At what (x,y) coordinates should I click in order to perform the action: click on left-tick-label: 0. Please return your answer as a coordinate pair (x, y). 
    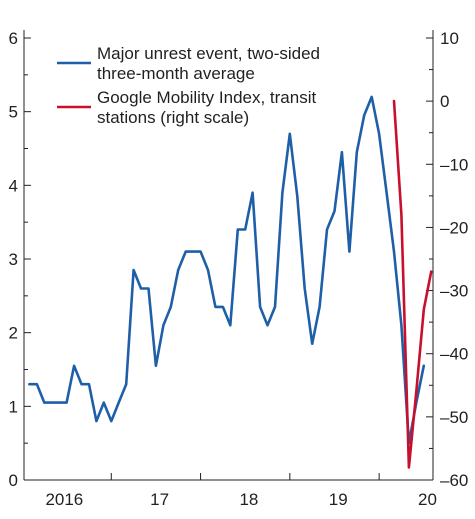
    Looking at the image, I should click on (13, 480).